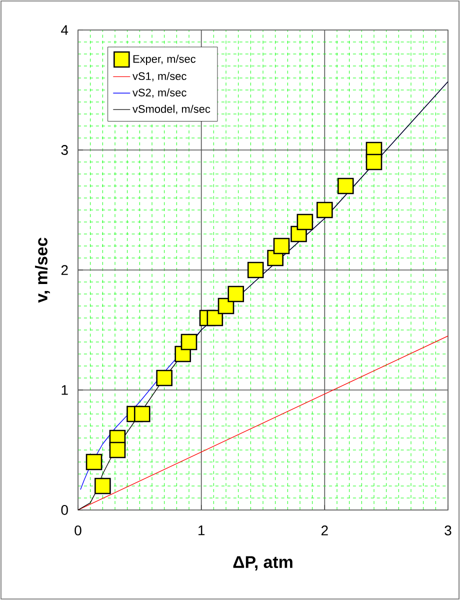 The width and height of the screenshot is (460, 600). Describe the element at coordinates (64, 30) in the screenshot. I see `y-tick-label: 4` at that location.